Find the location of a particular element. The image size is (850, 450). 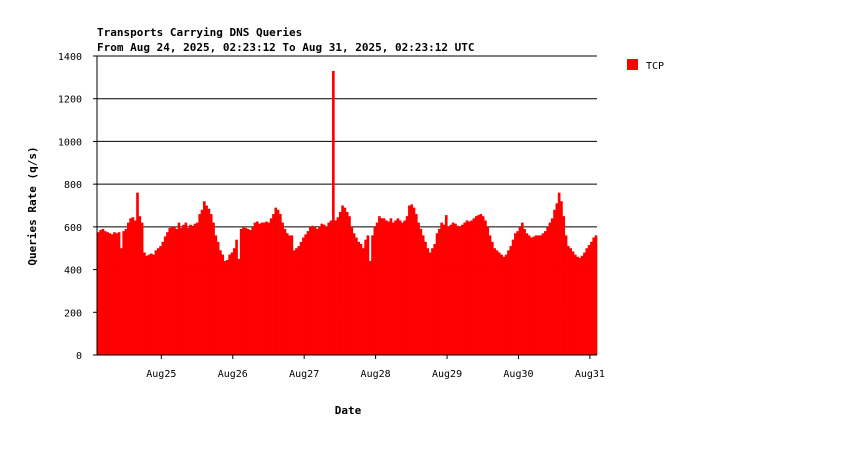

x-tick-label: Aug31 is located at coordinates (590, 374).